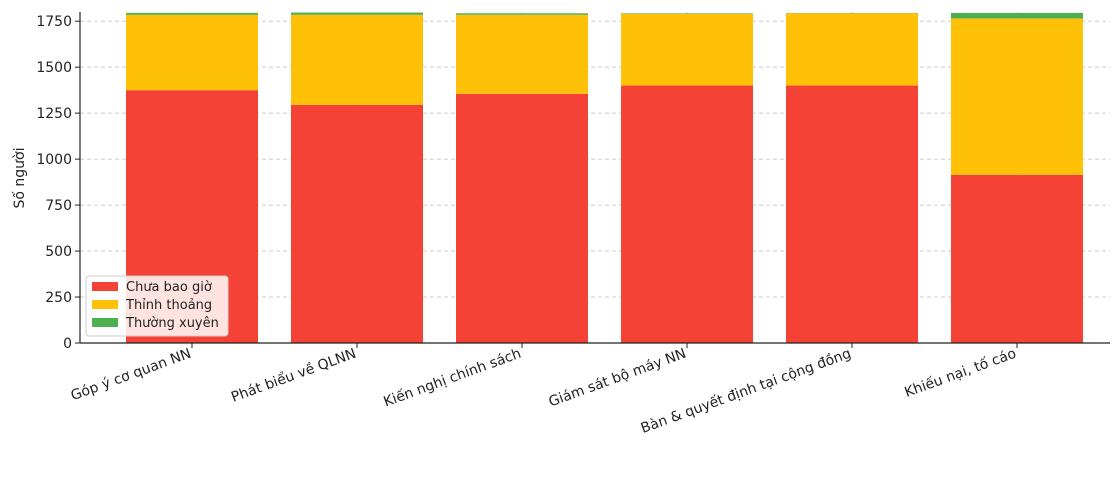  What do you see at coordinates (58, 298) in the screenshot?
I see `y-tick-label: 250` at bounding box center [58, 298].